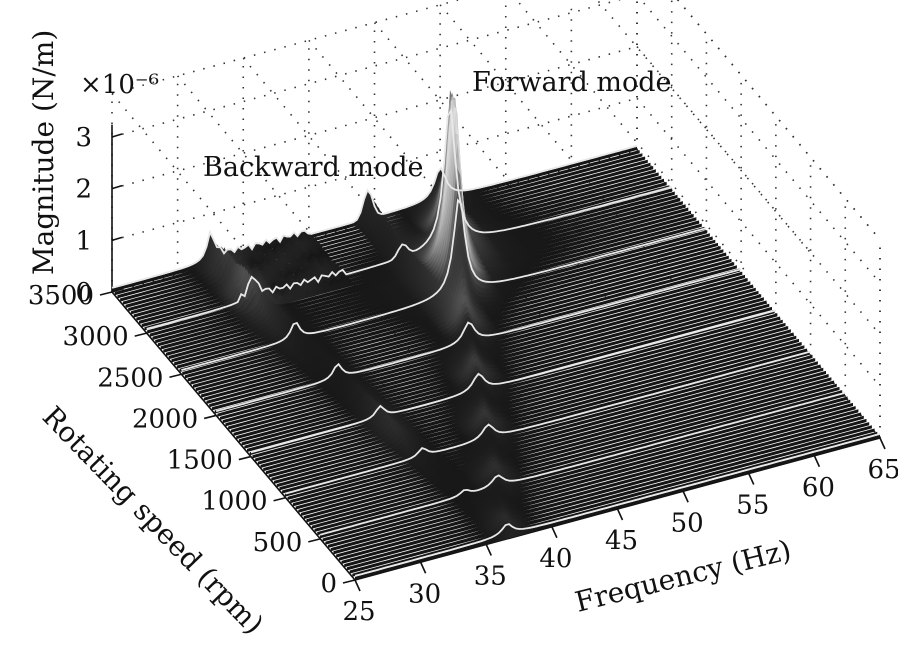 This screenshot has height=666, width=898. Describe the element at coordinates (490, 577) in the screenshot. I see `x-tick-label: 35` at that location.